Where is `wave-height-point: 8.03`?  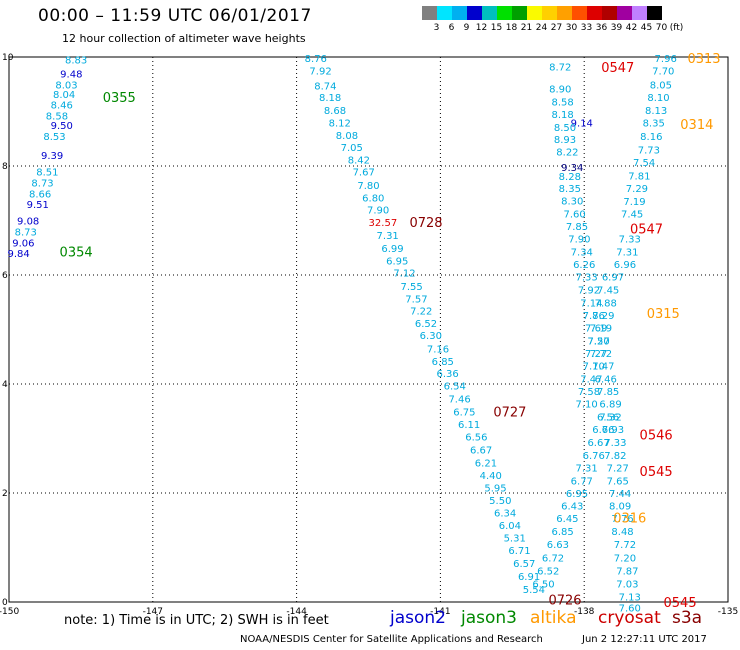
wave-height-point: 8.03 is located at coordinates (66, 85).